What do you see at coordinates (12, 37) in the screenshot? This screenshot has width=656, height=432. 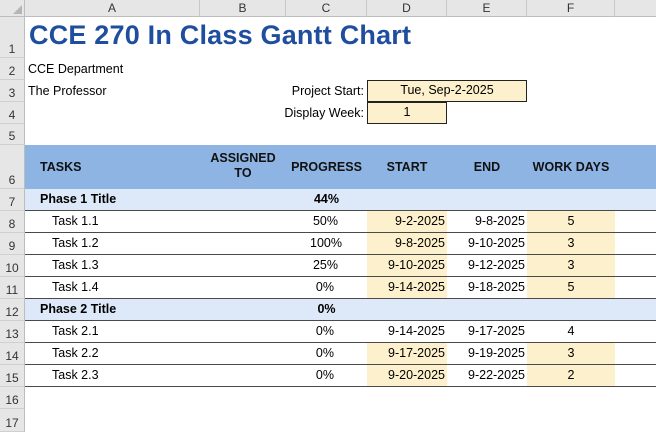 I see `row-header-1: 1` at bounding box center [12, 37].